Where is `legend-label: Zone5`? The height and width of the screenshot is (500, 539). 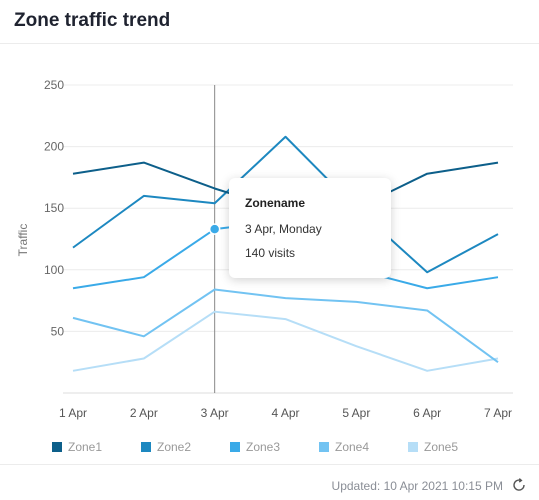
legend-label: Zone5 is located at coordinates (441, 447).